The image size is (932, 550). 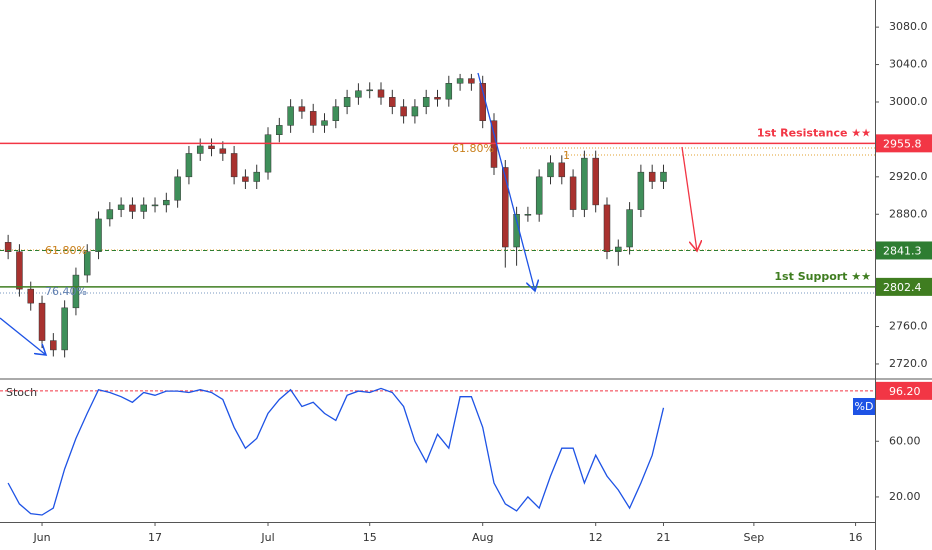 I want to click on y-tick-label: 60.00, so click(x=905, y=440).